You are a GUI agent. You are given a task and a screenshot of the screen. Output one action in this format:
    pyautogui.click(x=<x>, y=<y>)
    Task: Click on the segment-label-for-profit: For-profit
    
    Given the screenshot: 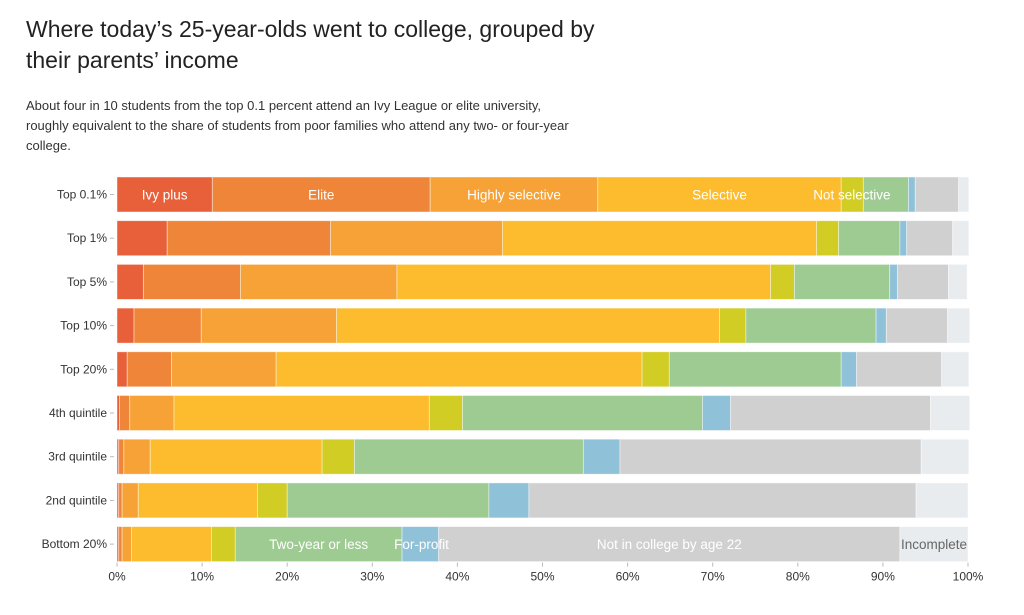 What is the action you would take?
    pyautogui.click(x=421, y=544)
    